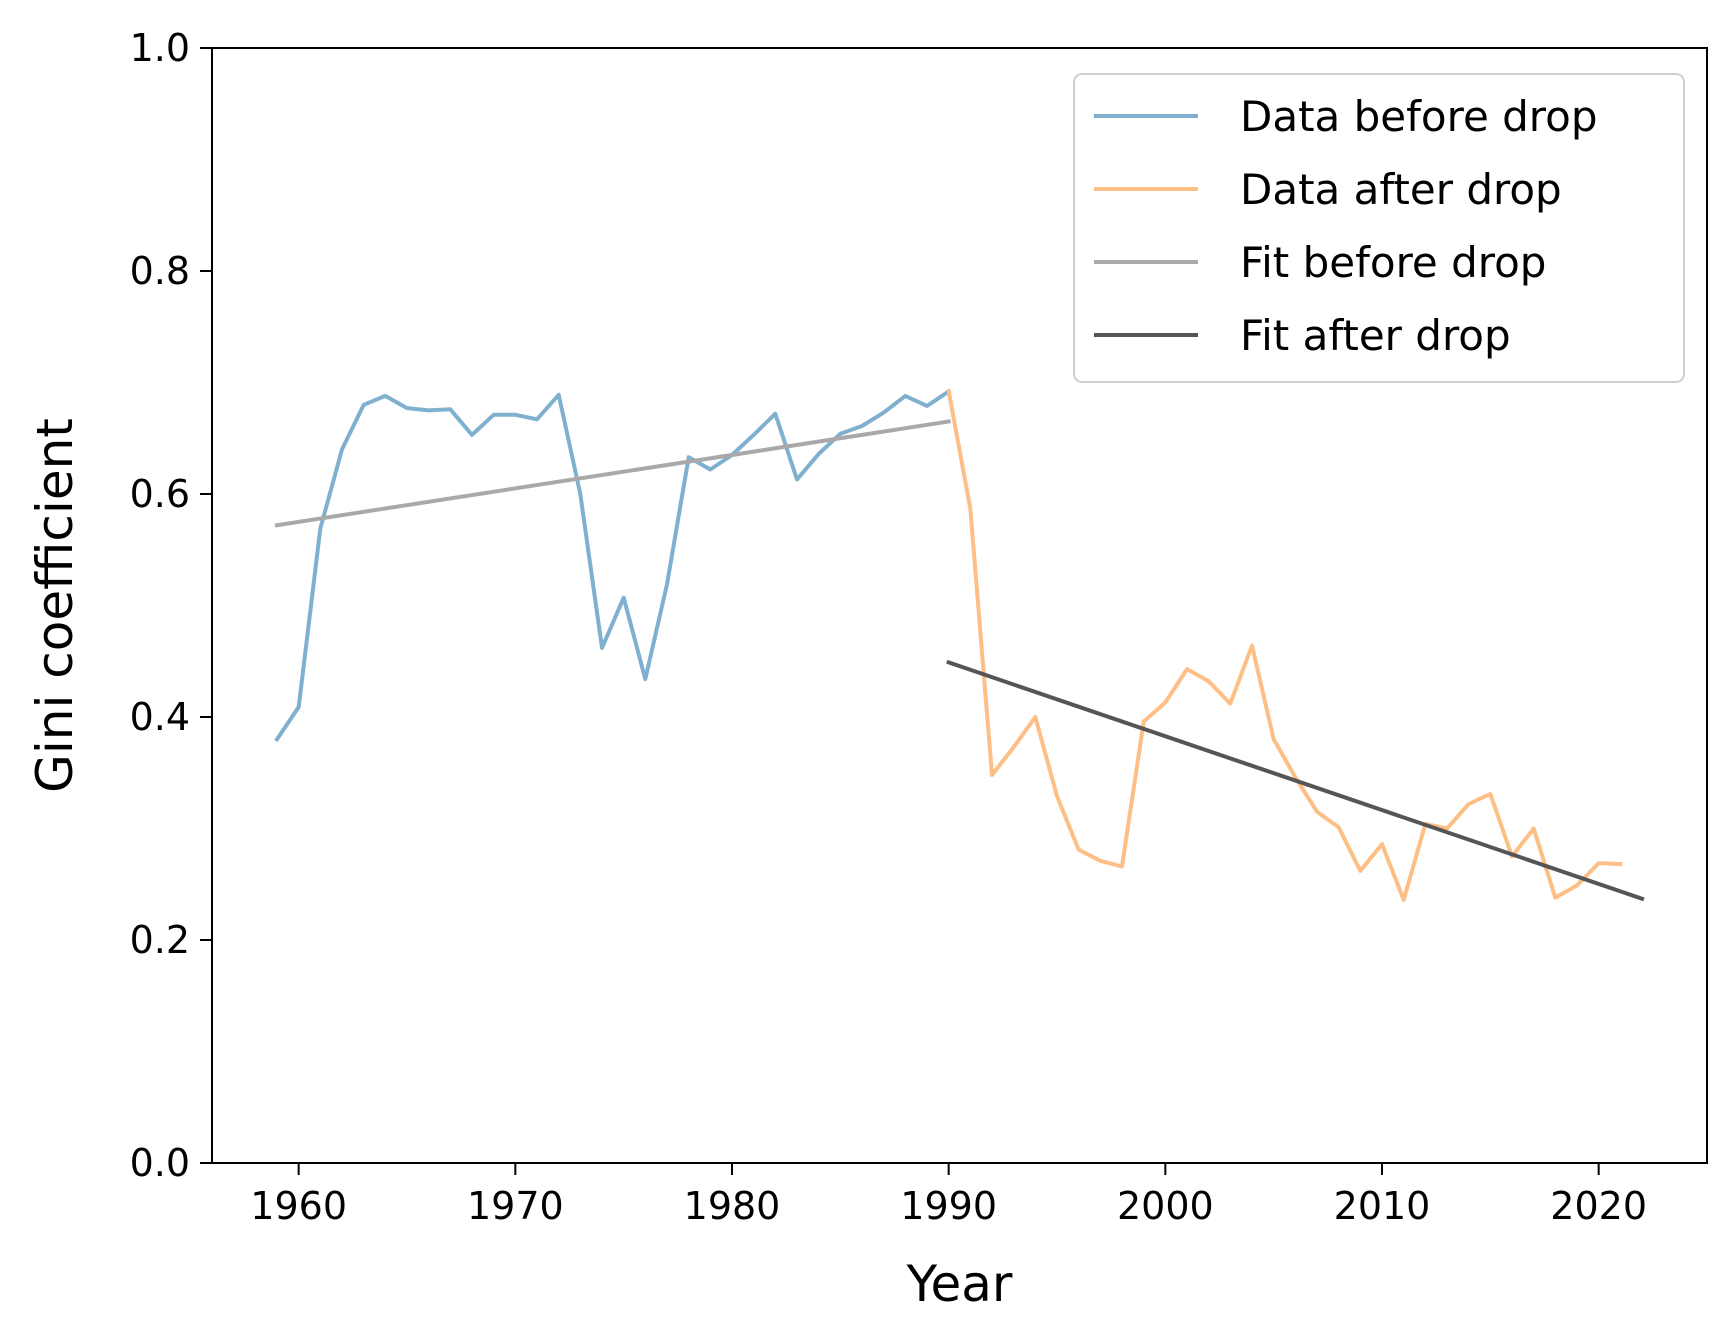 This screenshot has width=1730, height=1338. I want to click on x-axis-title: Year, so click(959, 1284).